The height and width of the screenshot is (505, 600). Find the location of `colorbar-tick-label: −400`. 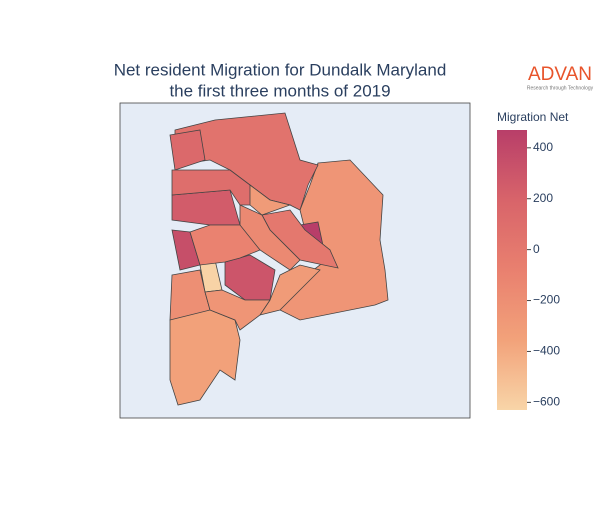

colorbar-tick-label: −400 is located at coordinates (546, 351).